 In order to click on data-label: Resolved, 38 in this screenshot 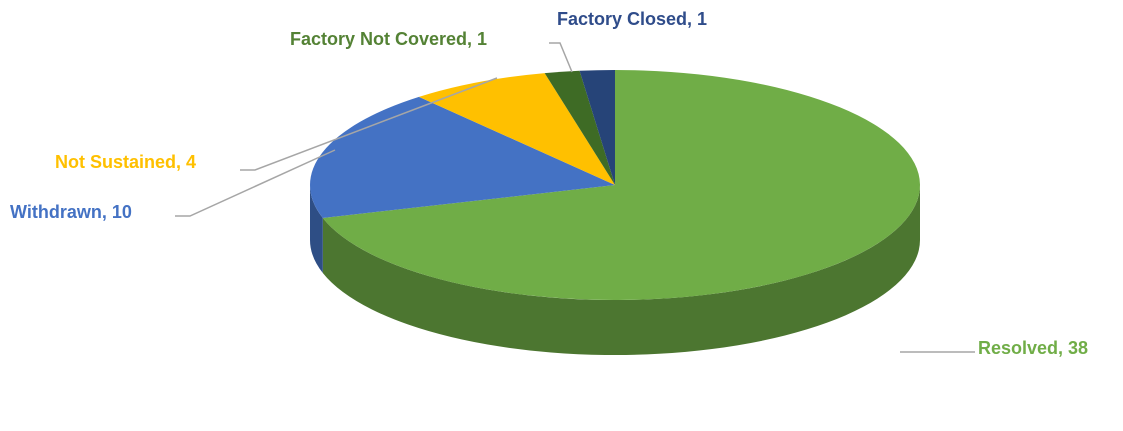, I will do `click(1033, 348)`.